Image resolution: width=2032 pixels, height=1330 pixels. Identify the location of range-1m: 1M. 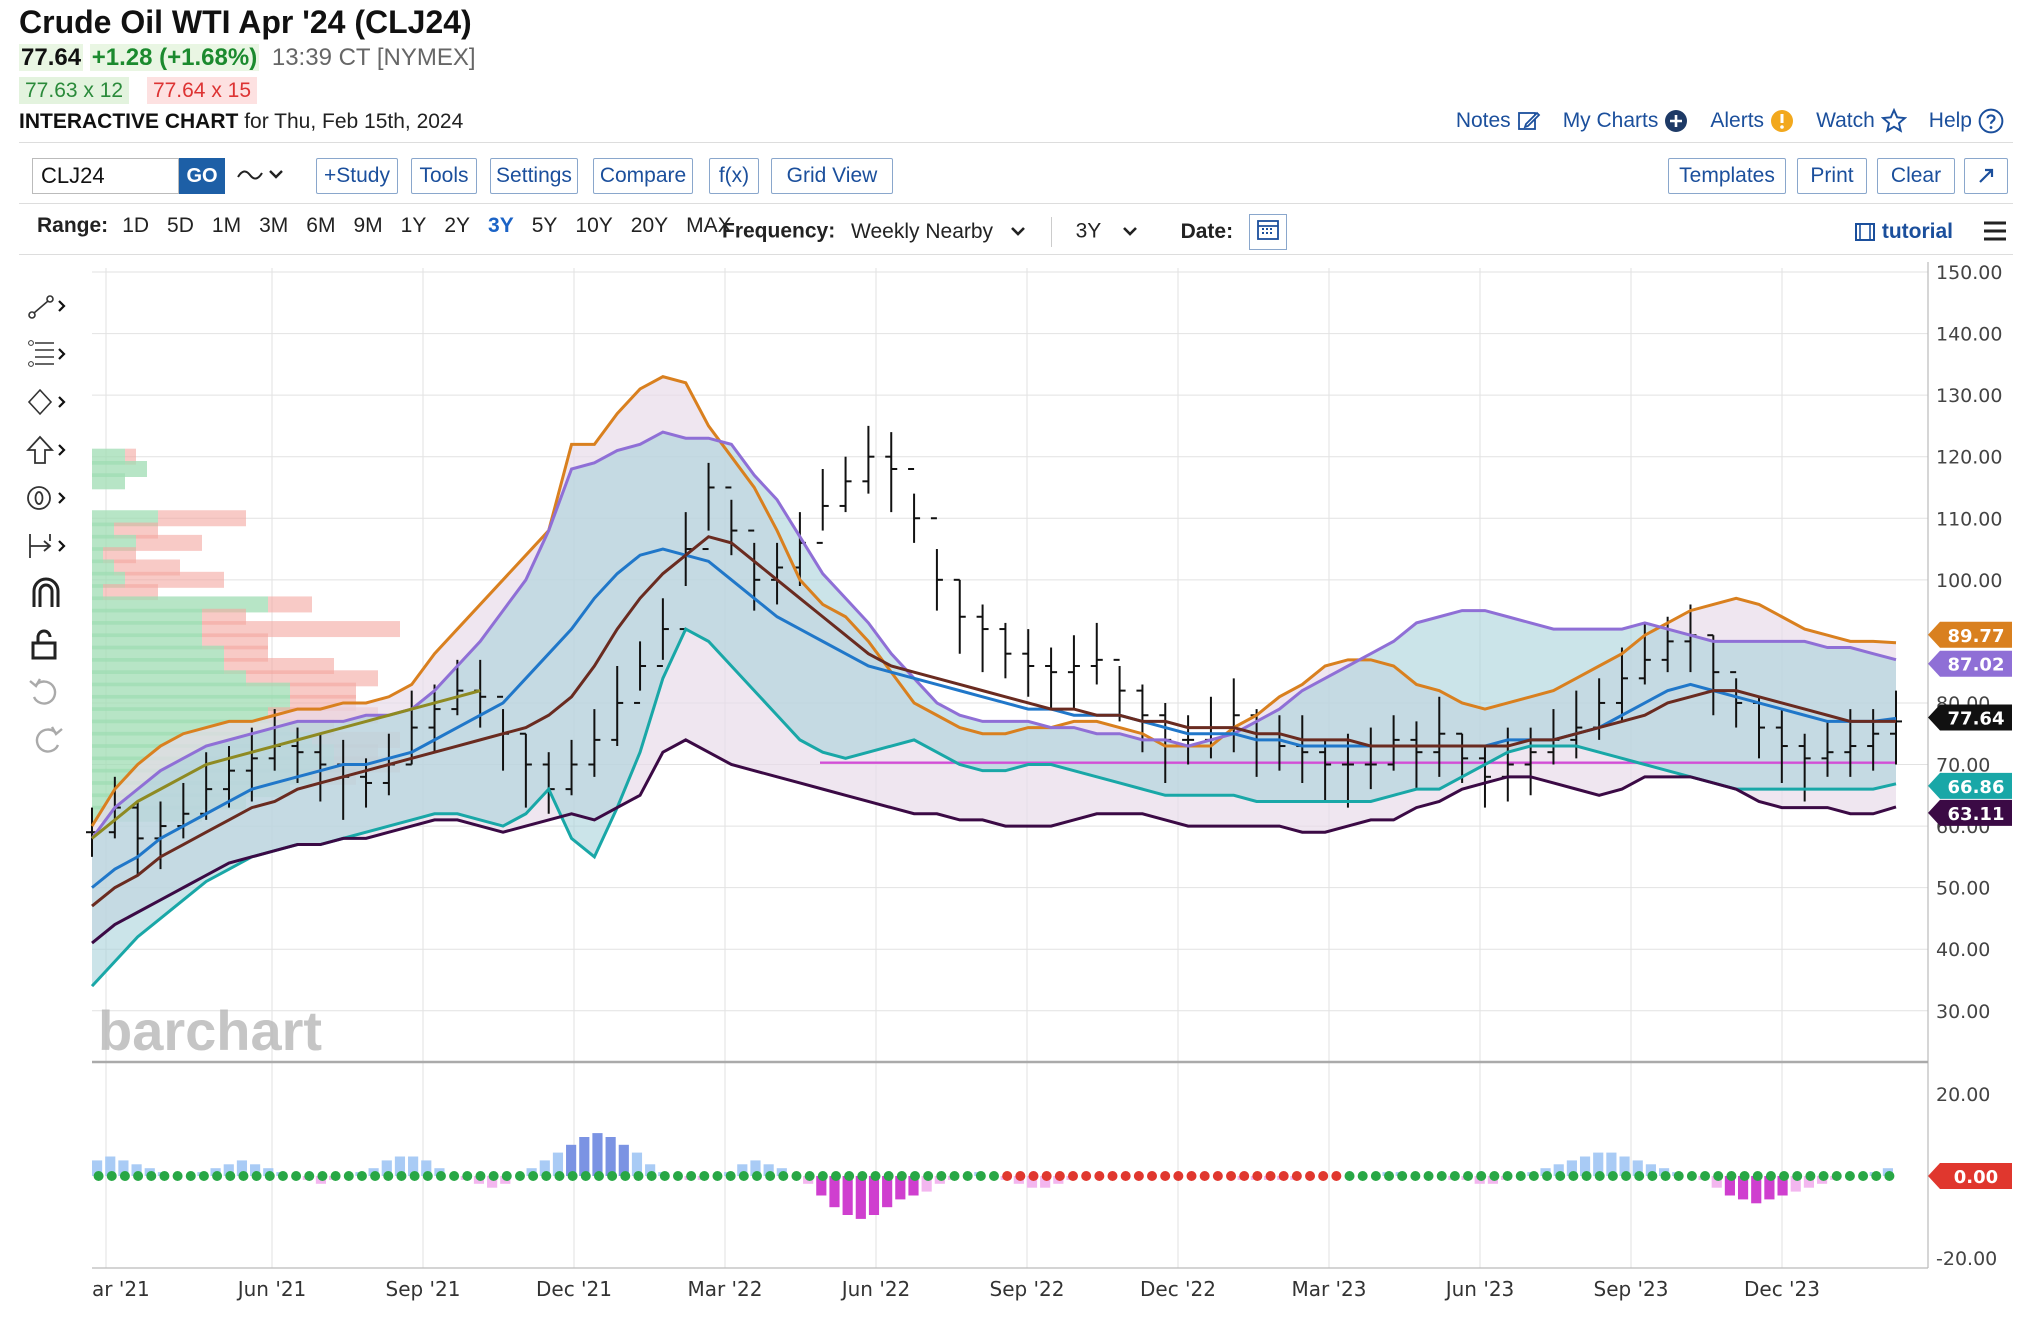
(226, 225).